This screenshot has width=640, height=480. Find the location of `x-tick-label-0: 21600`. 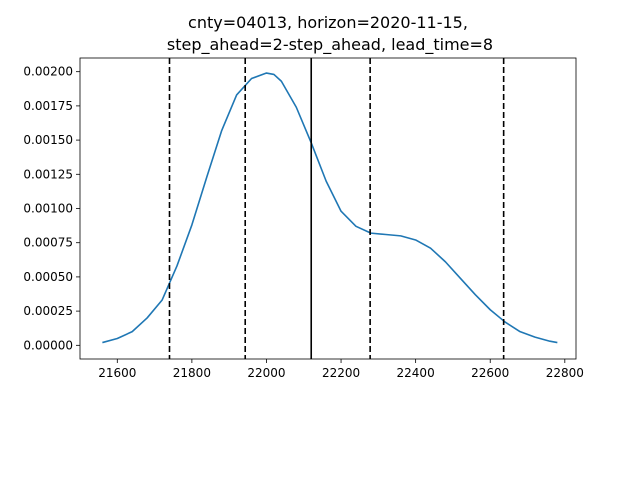

x-tick-label-0: 21600 is located at coordinates (117, 373).